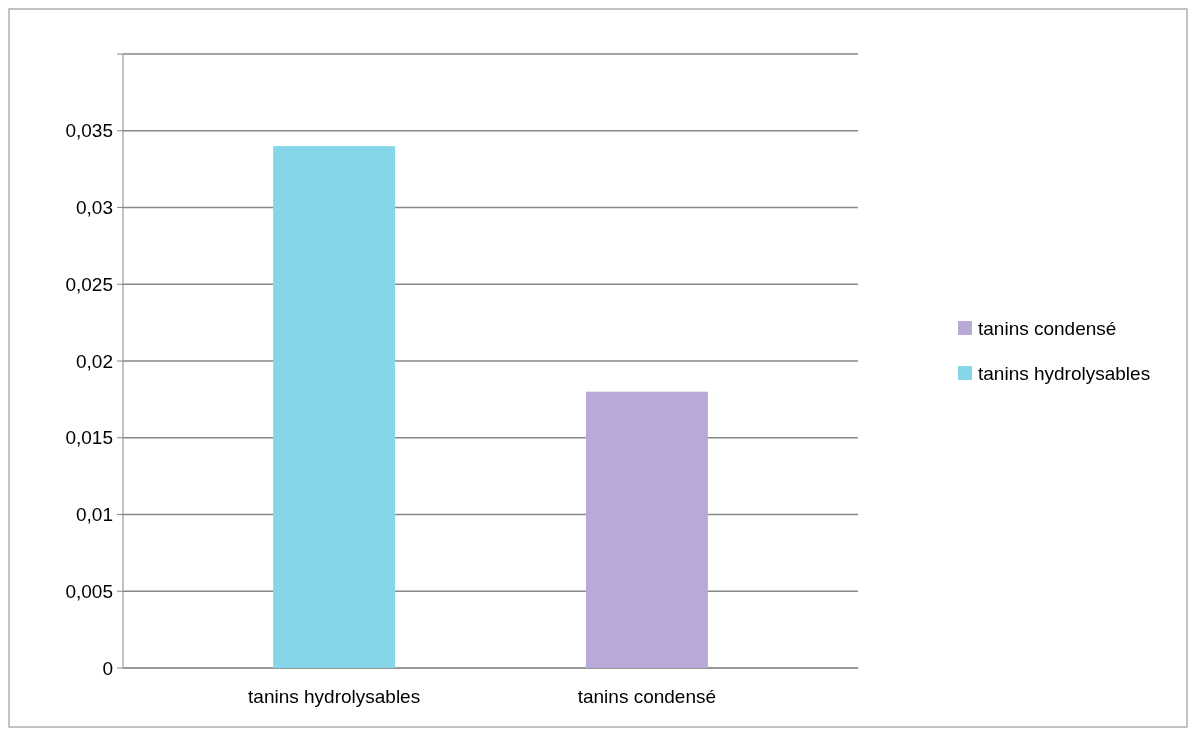 Image resolution: width=1189 pixels, height=731 pixels. Describe the element at coordinates (94, 515) in the screenshot. I see `y-tick-label: 0,01` at that location.